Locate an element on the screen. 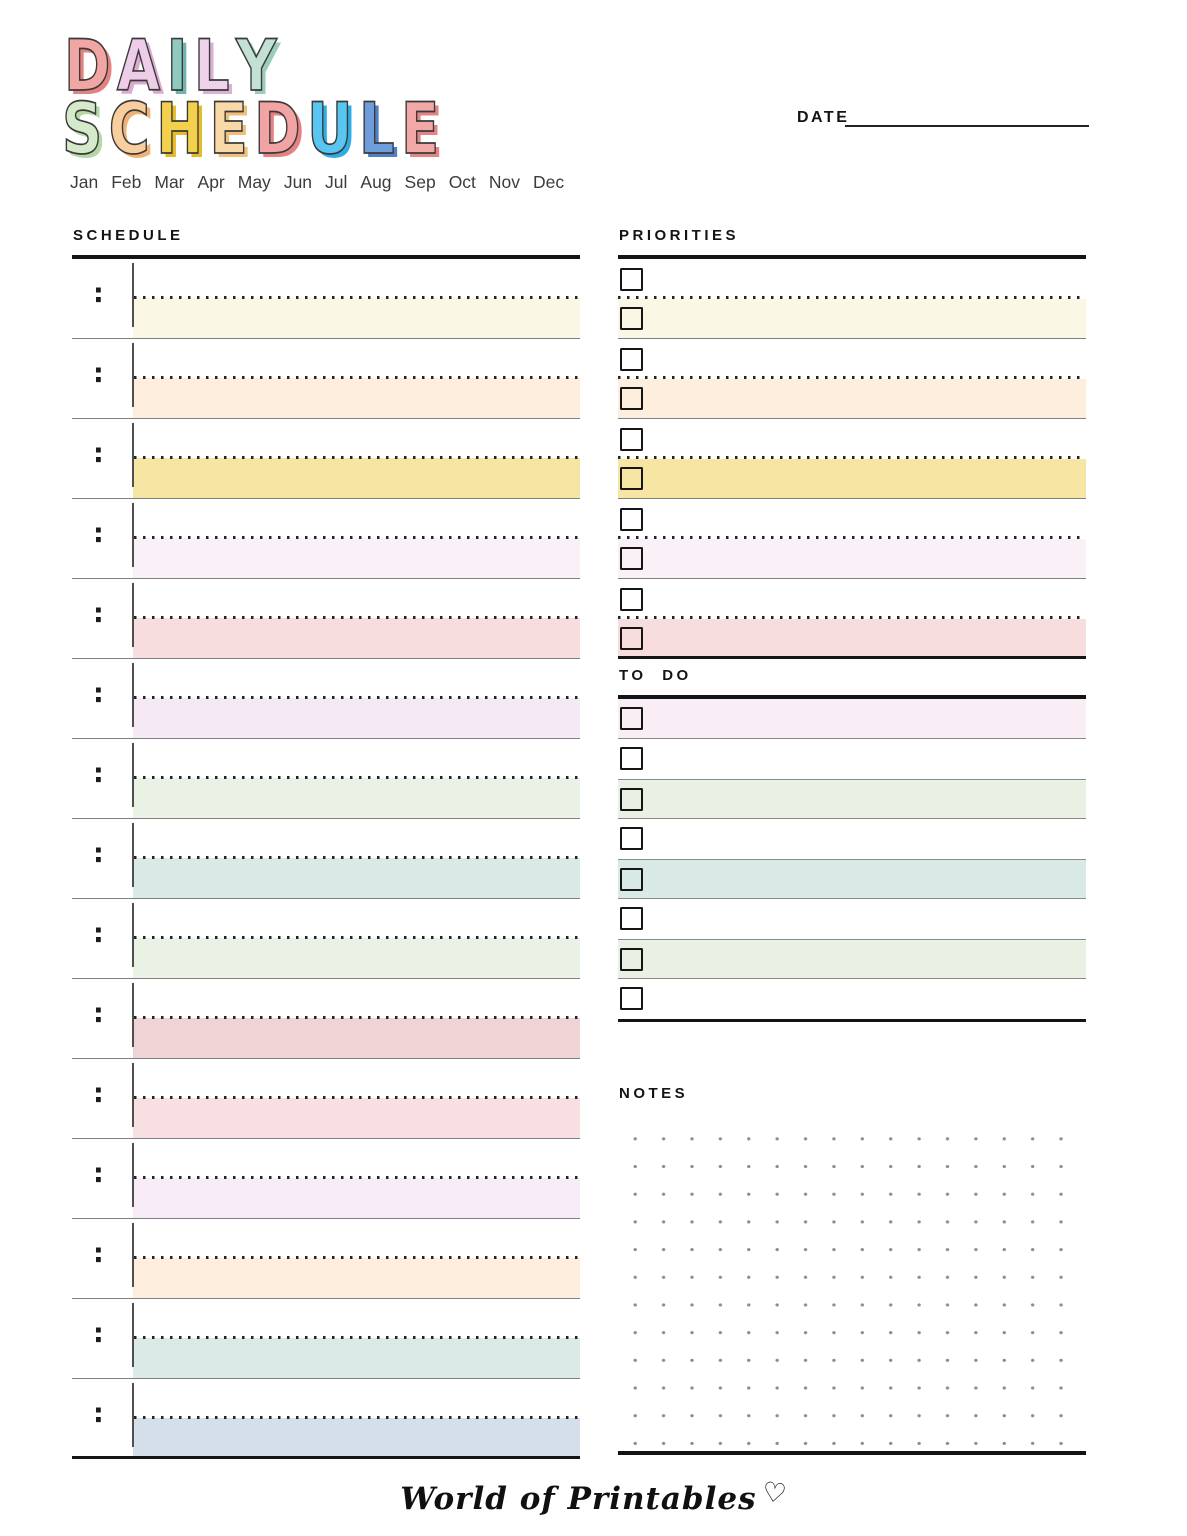  todo-rows is located at coordinates (852, 858).